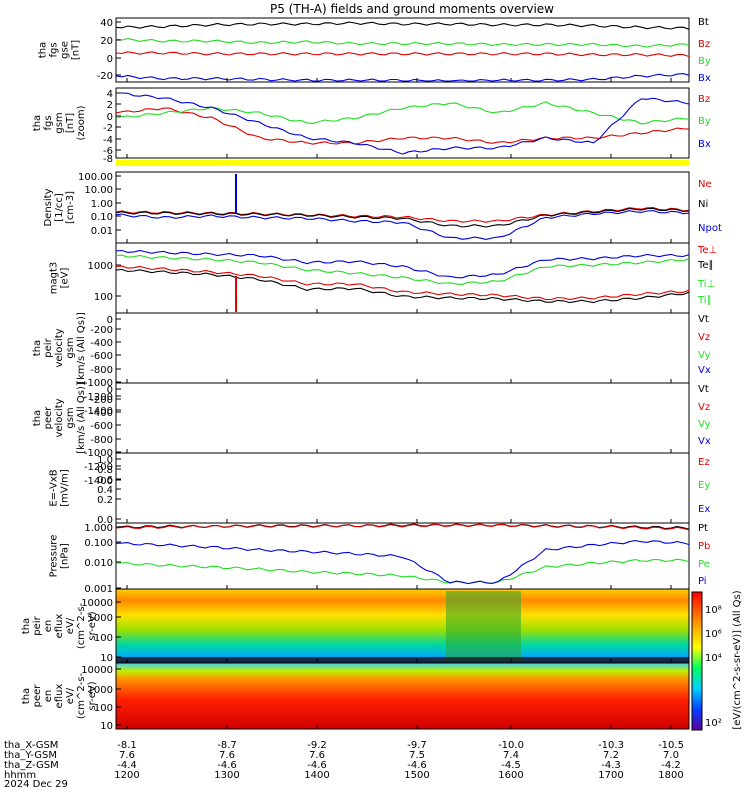  I want to click on y-axis-label: magt3, so click(54, 278).